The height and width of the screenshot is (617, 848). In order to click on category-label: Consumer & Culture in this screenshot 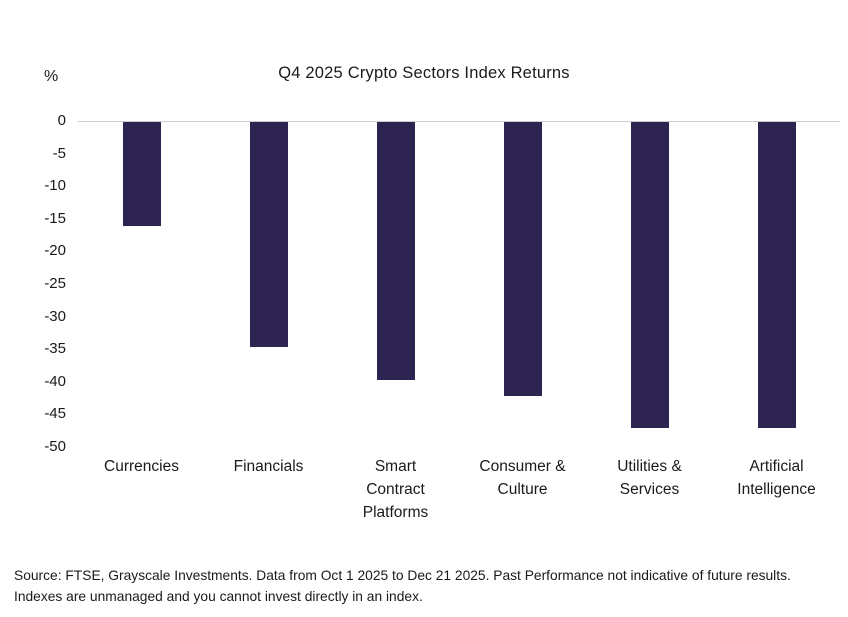, I will do `click(522, 478)`.